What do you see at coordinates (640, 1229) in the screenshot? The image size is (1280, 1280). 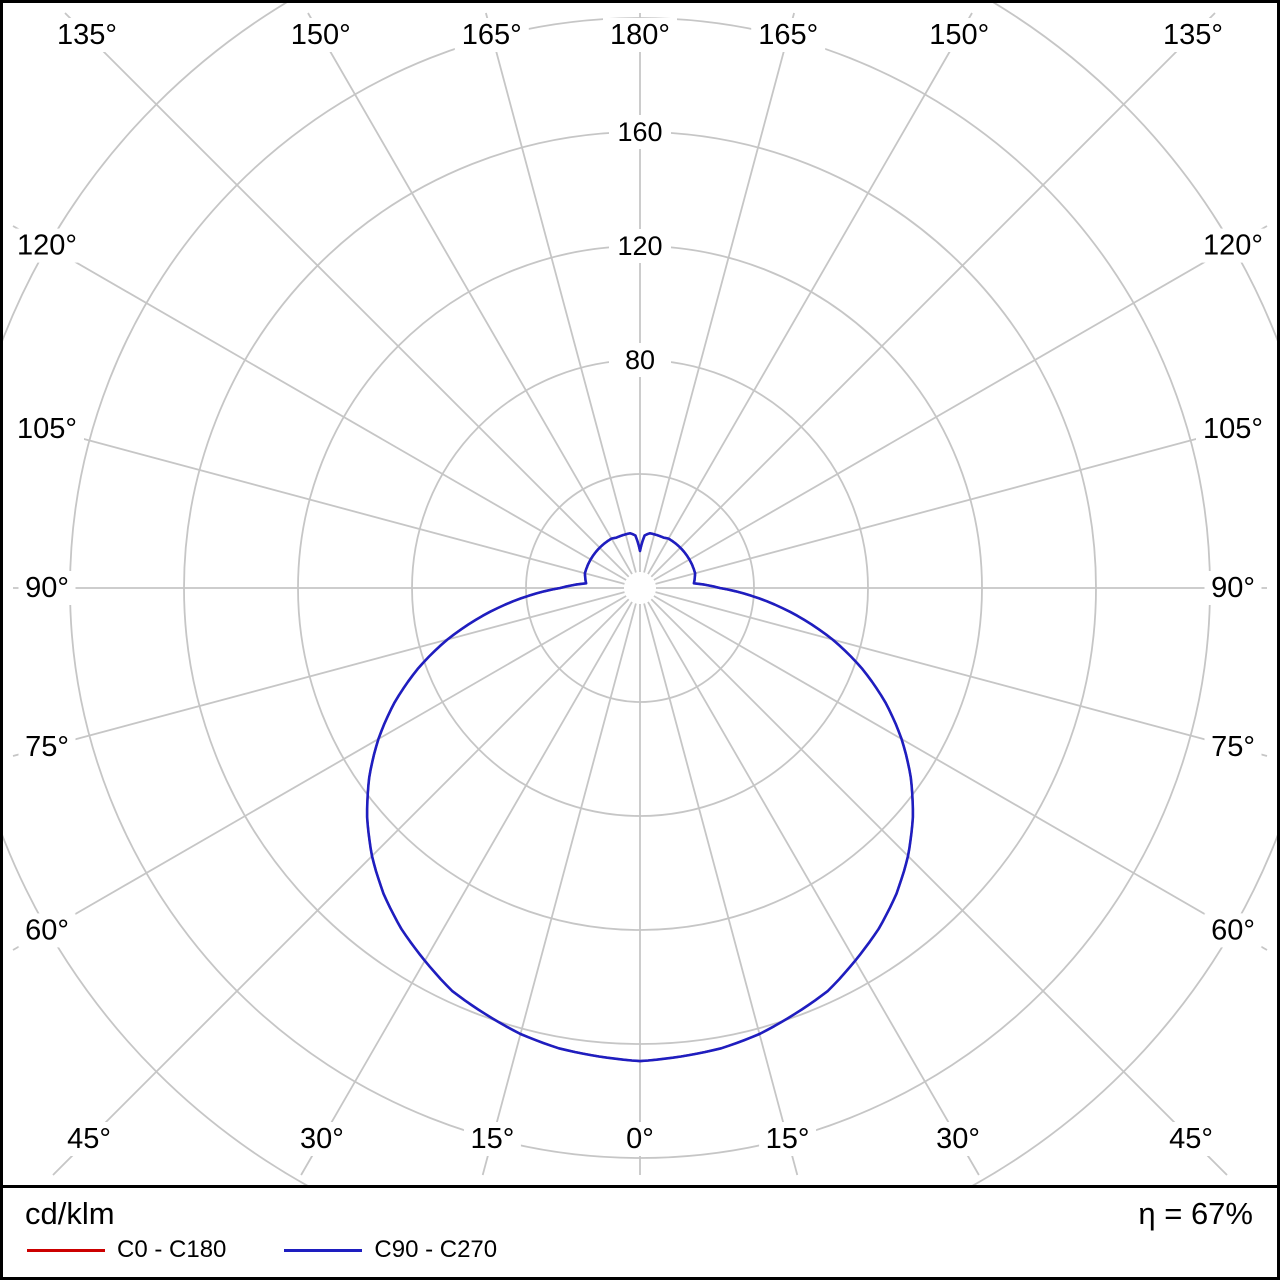 I see `chart-footer: cd/klm η = 67% C0 - C180 C90 - C270` at bounding box center [640, 1229].